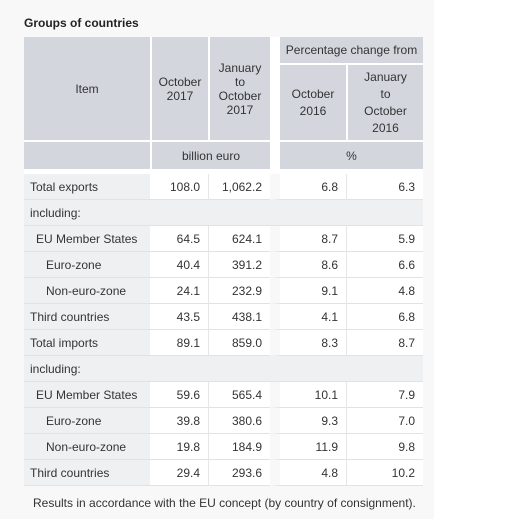 This screenshot has width=514, height=519. I want to click on value-change-october-2016: 8.3, so click(308, 343).